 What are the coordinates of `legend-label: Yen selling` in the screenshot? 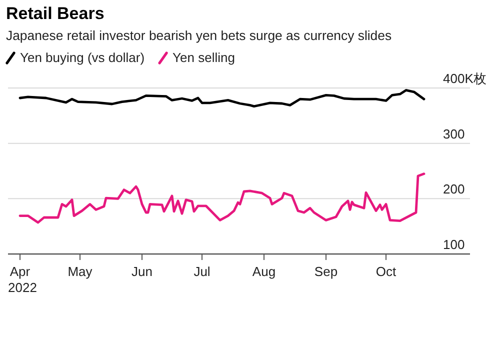 It's located at (203, 57).